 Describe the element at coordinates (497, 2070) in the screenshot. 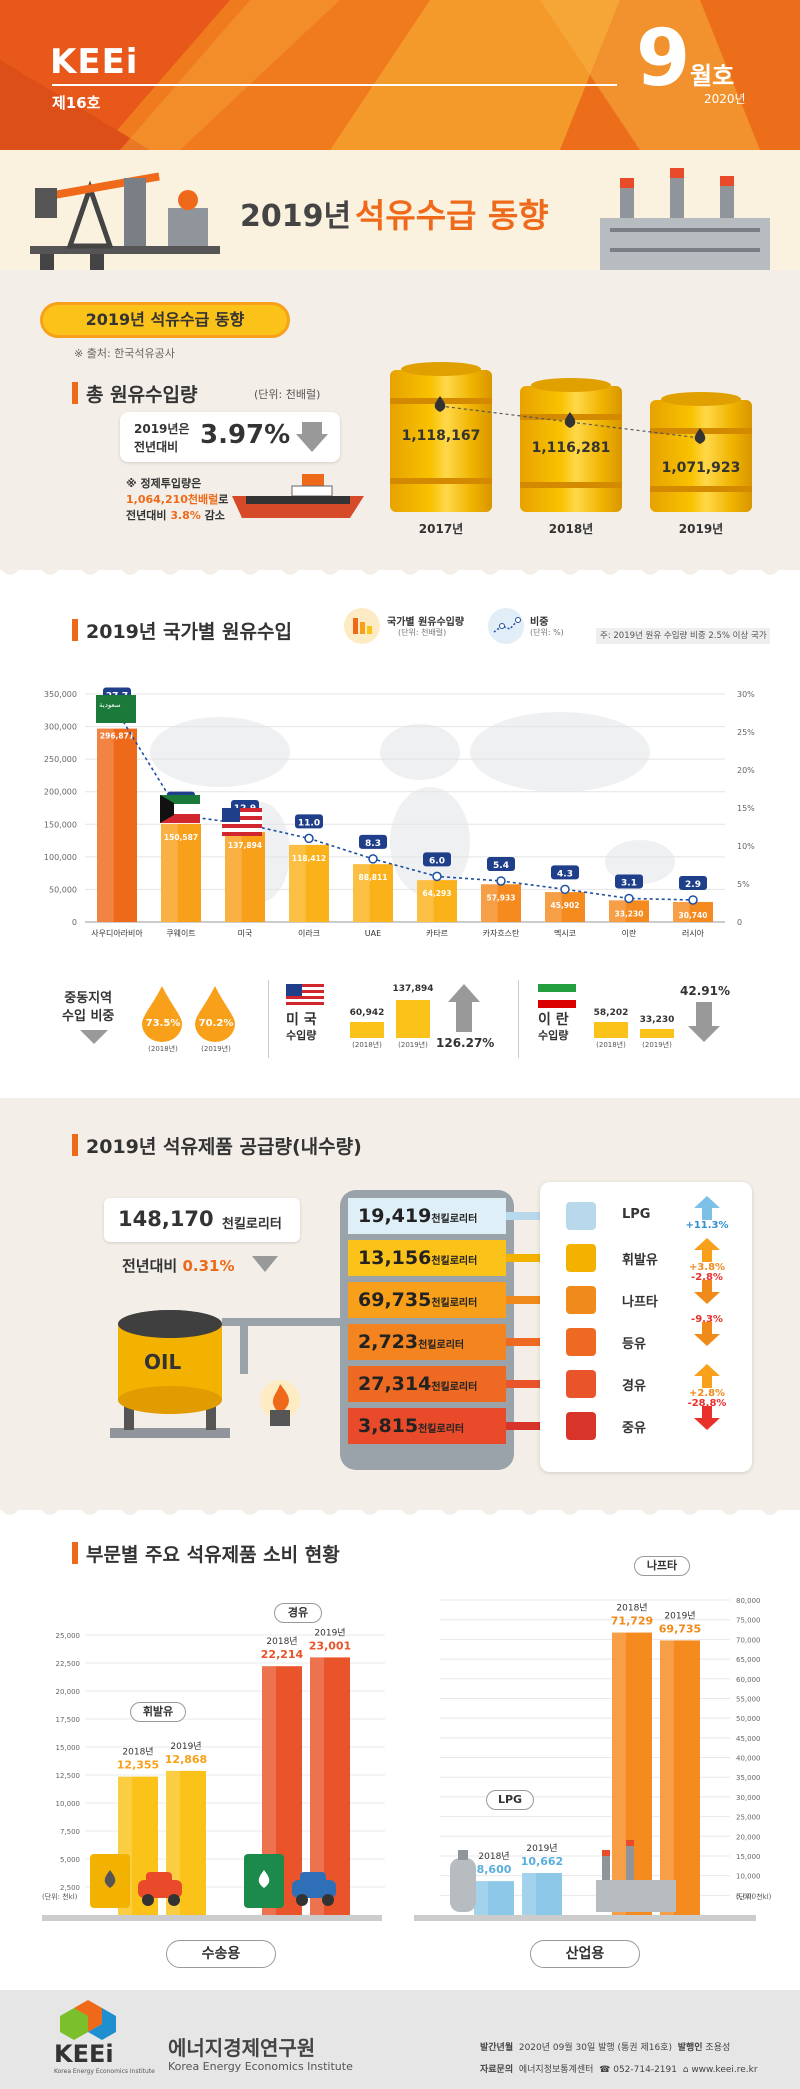

I see `inquiry-label: 자료문의` at that location.